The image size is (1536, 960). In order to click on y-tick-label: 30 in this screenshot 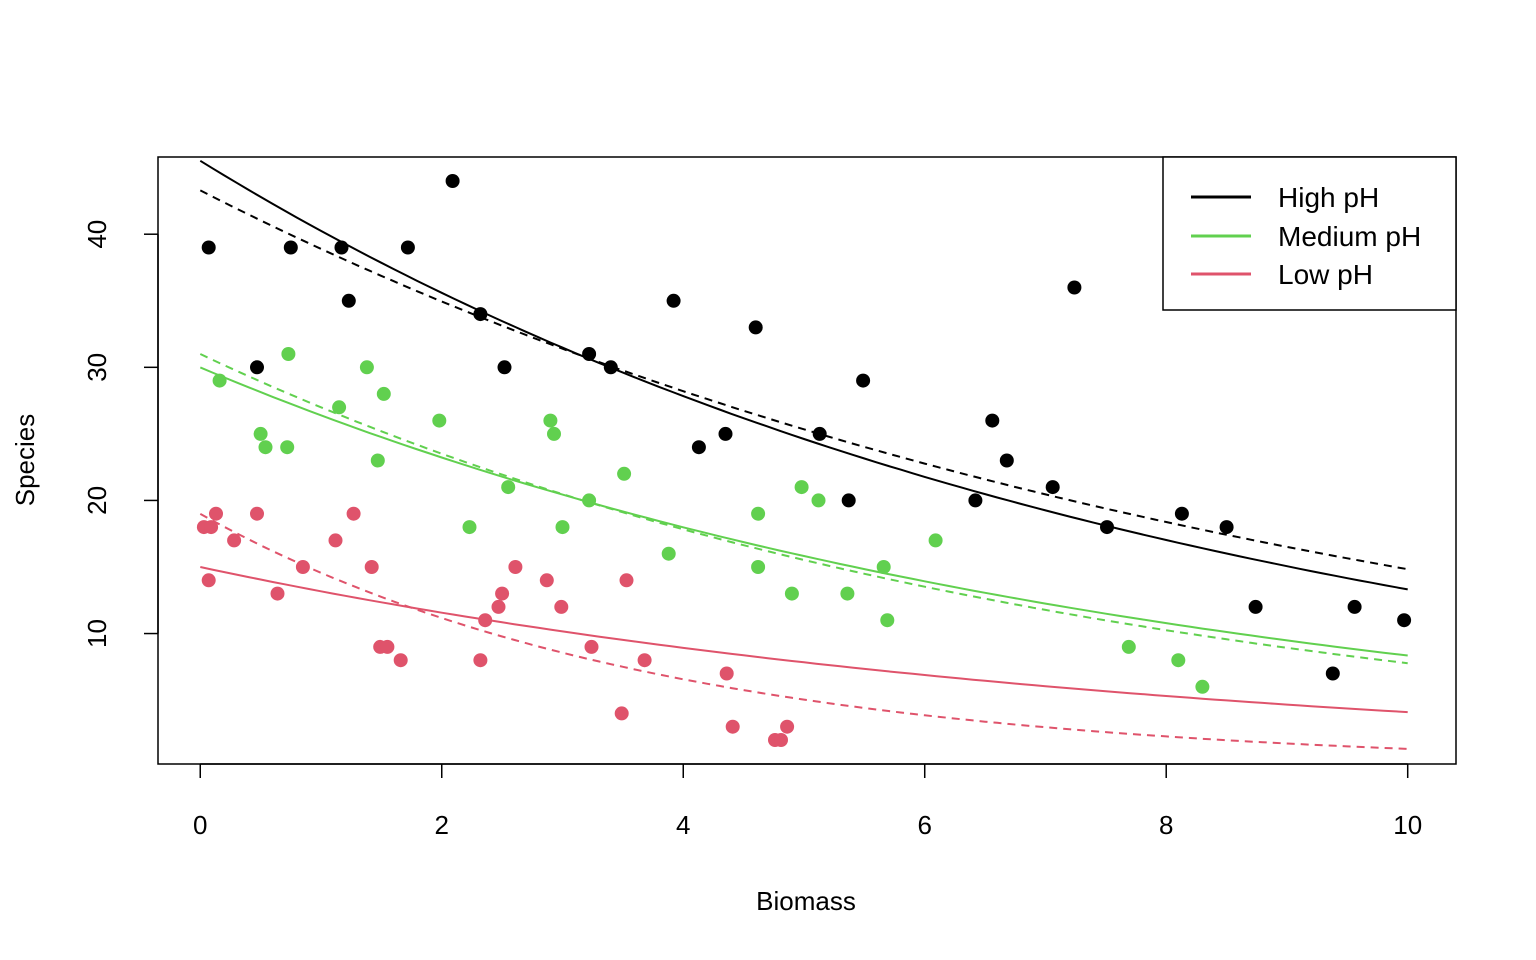, I will do `click(97, 367)`.